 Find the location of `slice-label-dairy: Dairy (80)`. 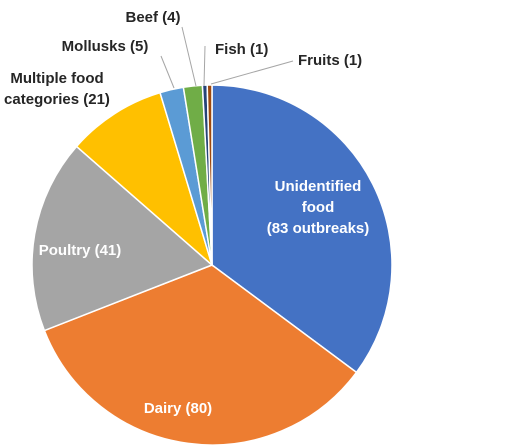

slice-label-dairy: Dairy (80) is located at coordinates (178, 408).